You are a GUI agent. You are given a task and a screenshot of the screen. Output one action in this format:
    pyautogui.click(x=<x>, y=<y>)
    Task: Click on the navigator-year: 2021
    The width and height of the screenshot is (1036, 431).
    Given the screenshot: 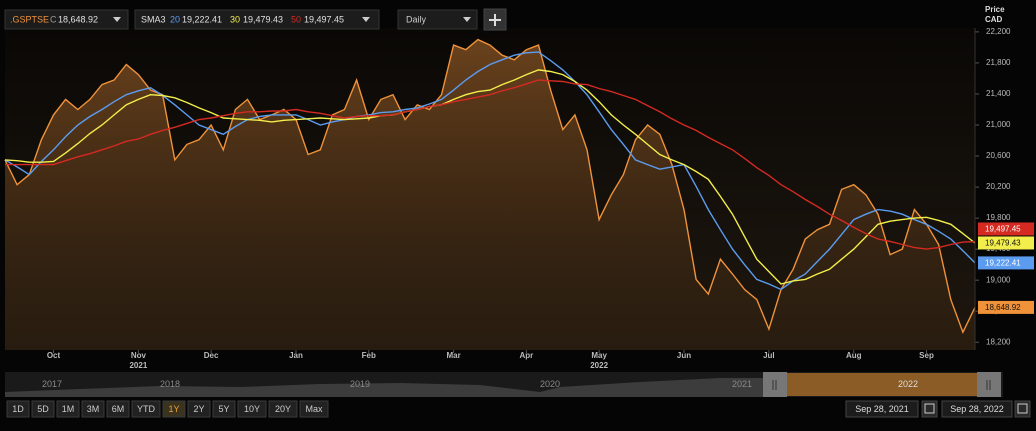 What is the action you would take?
    pyautogui.click(x=742, y=384)
    